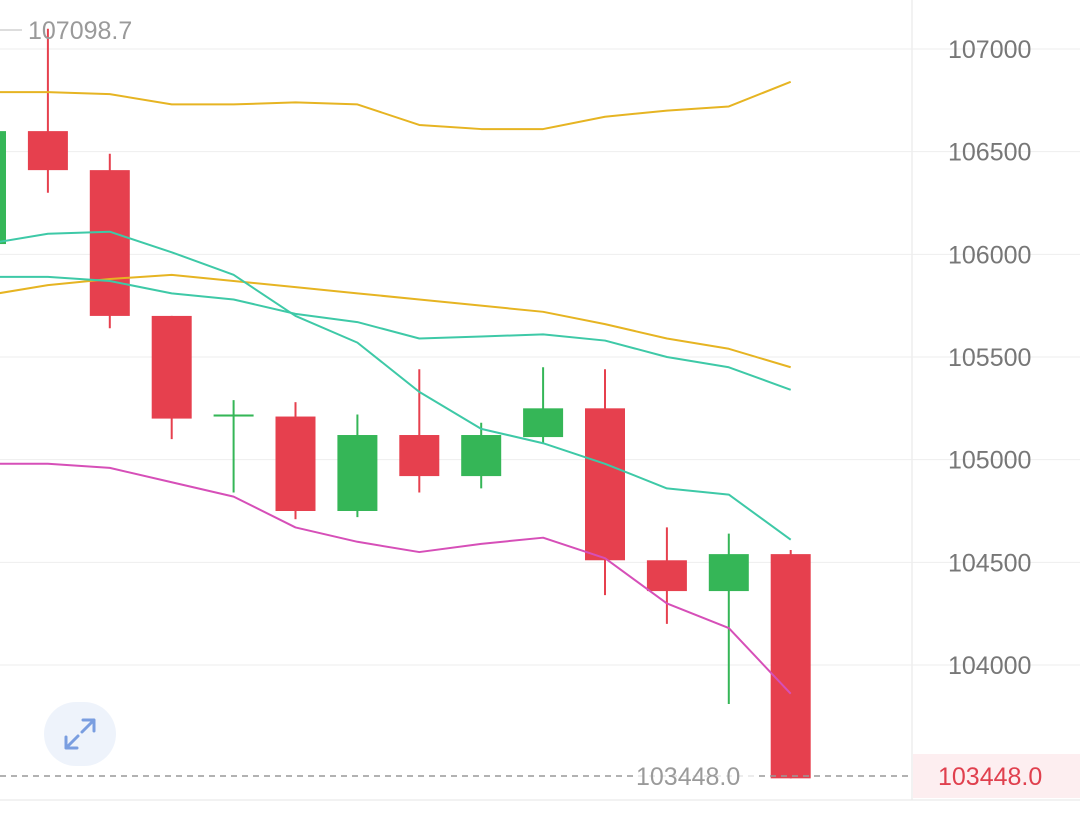 The height and width of the screenshot is (816, 1080). I want to click on y-tick-label: 104000, so click(989, 666).